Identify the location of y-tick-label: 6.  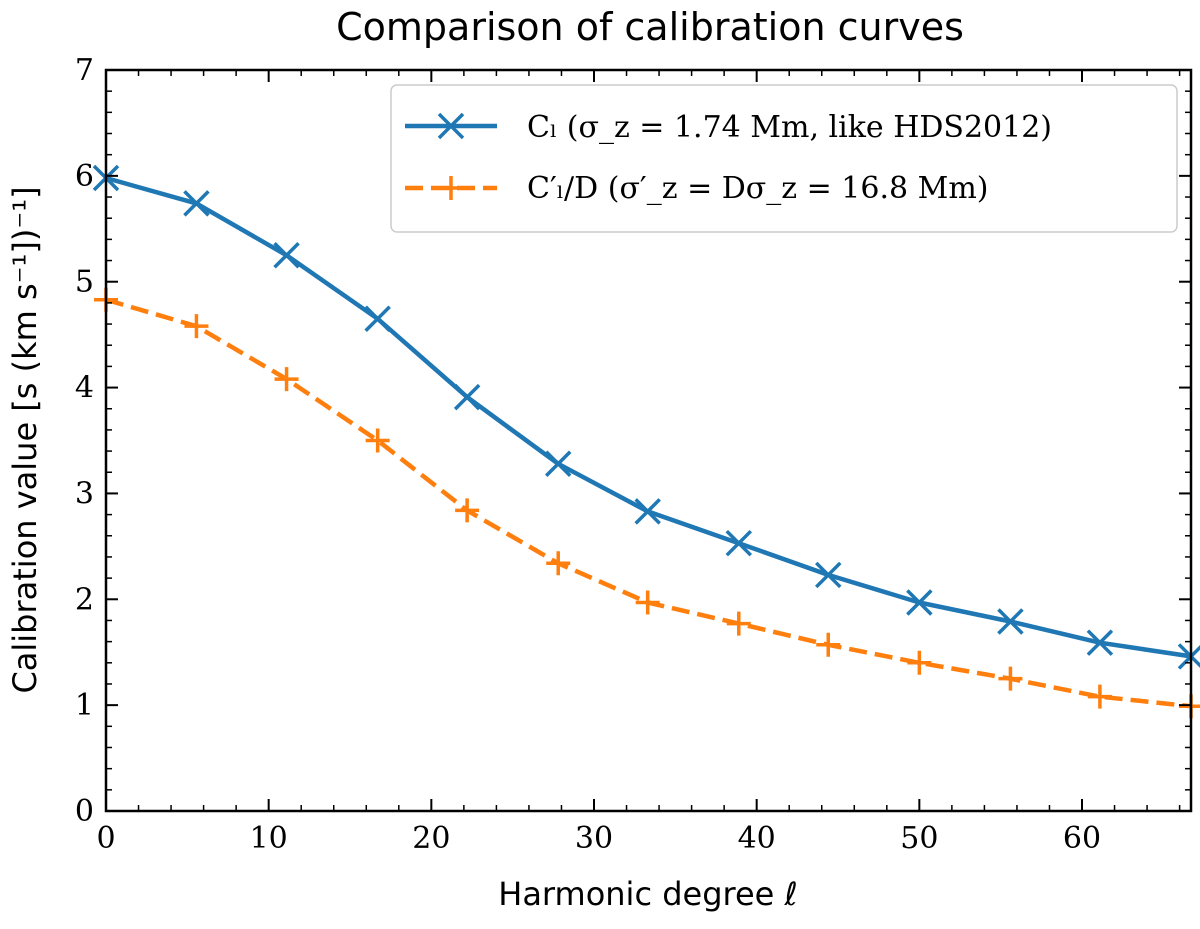
(84, 176).